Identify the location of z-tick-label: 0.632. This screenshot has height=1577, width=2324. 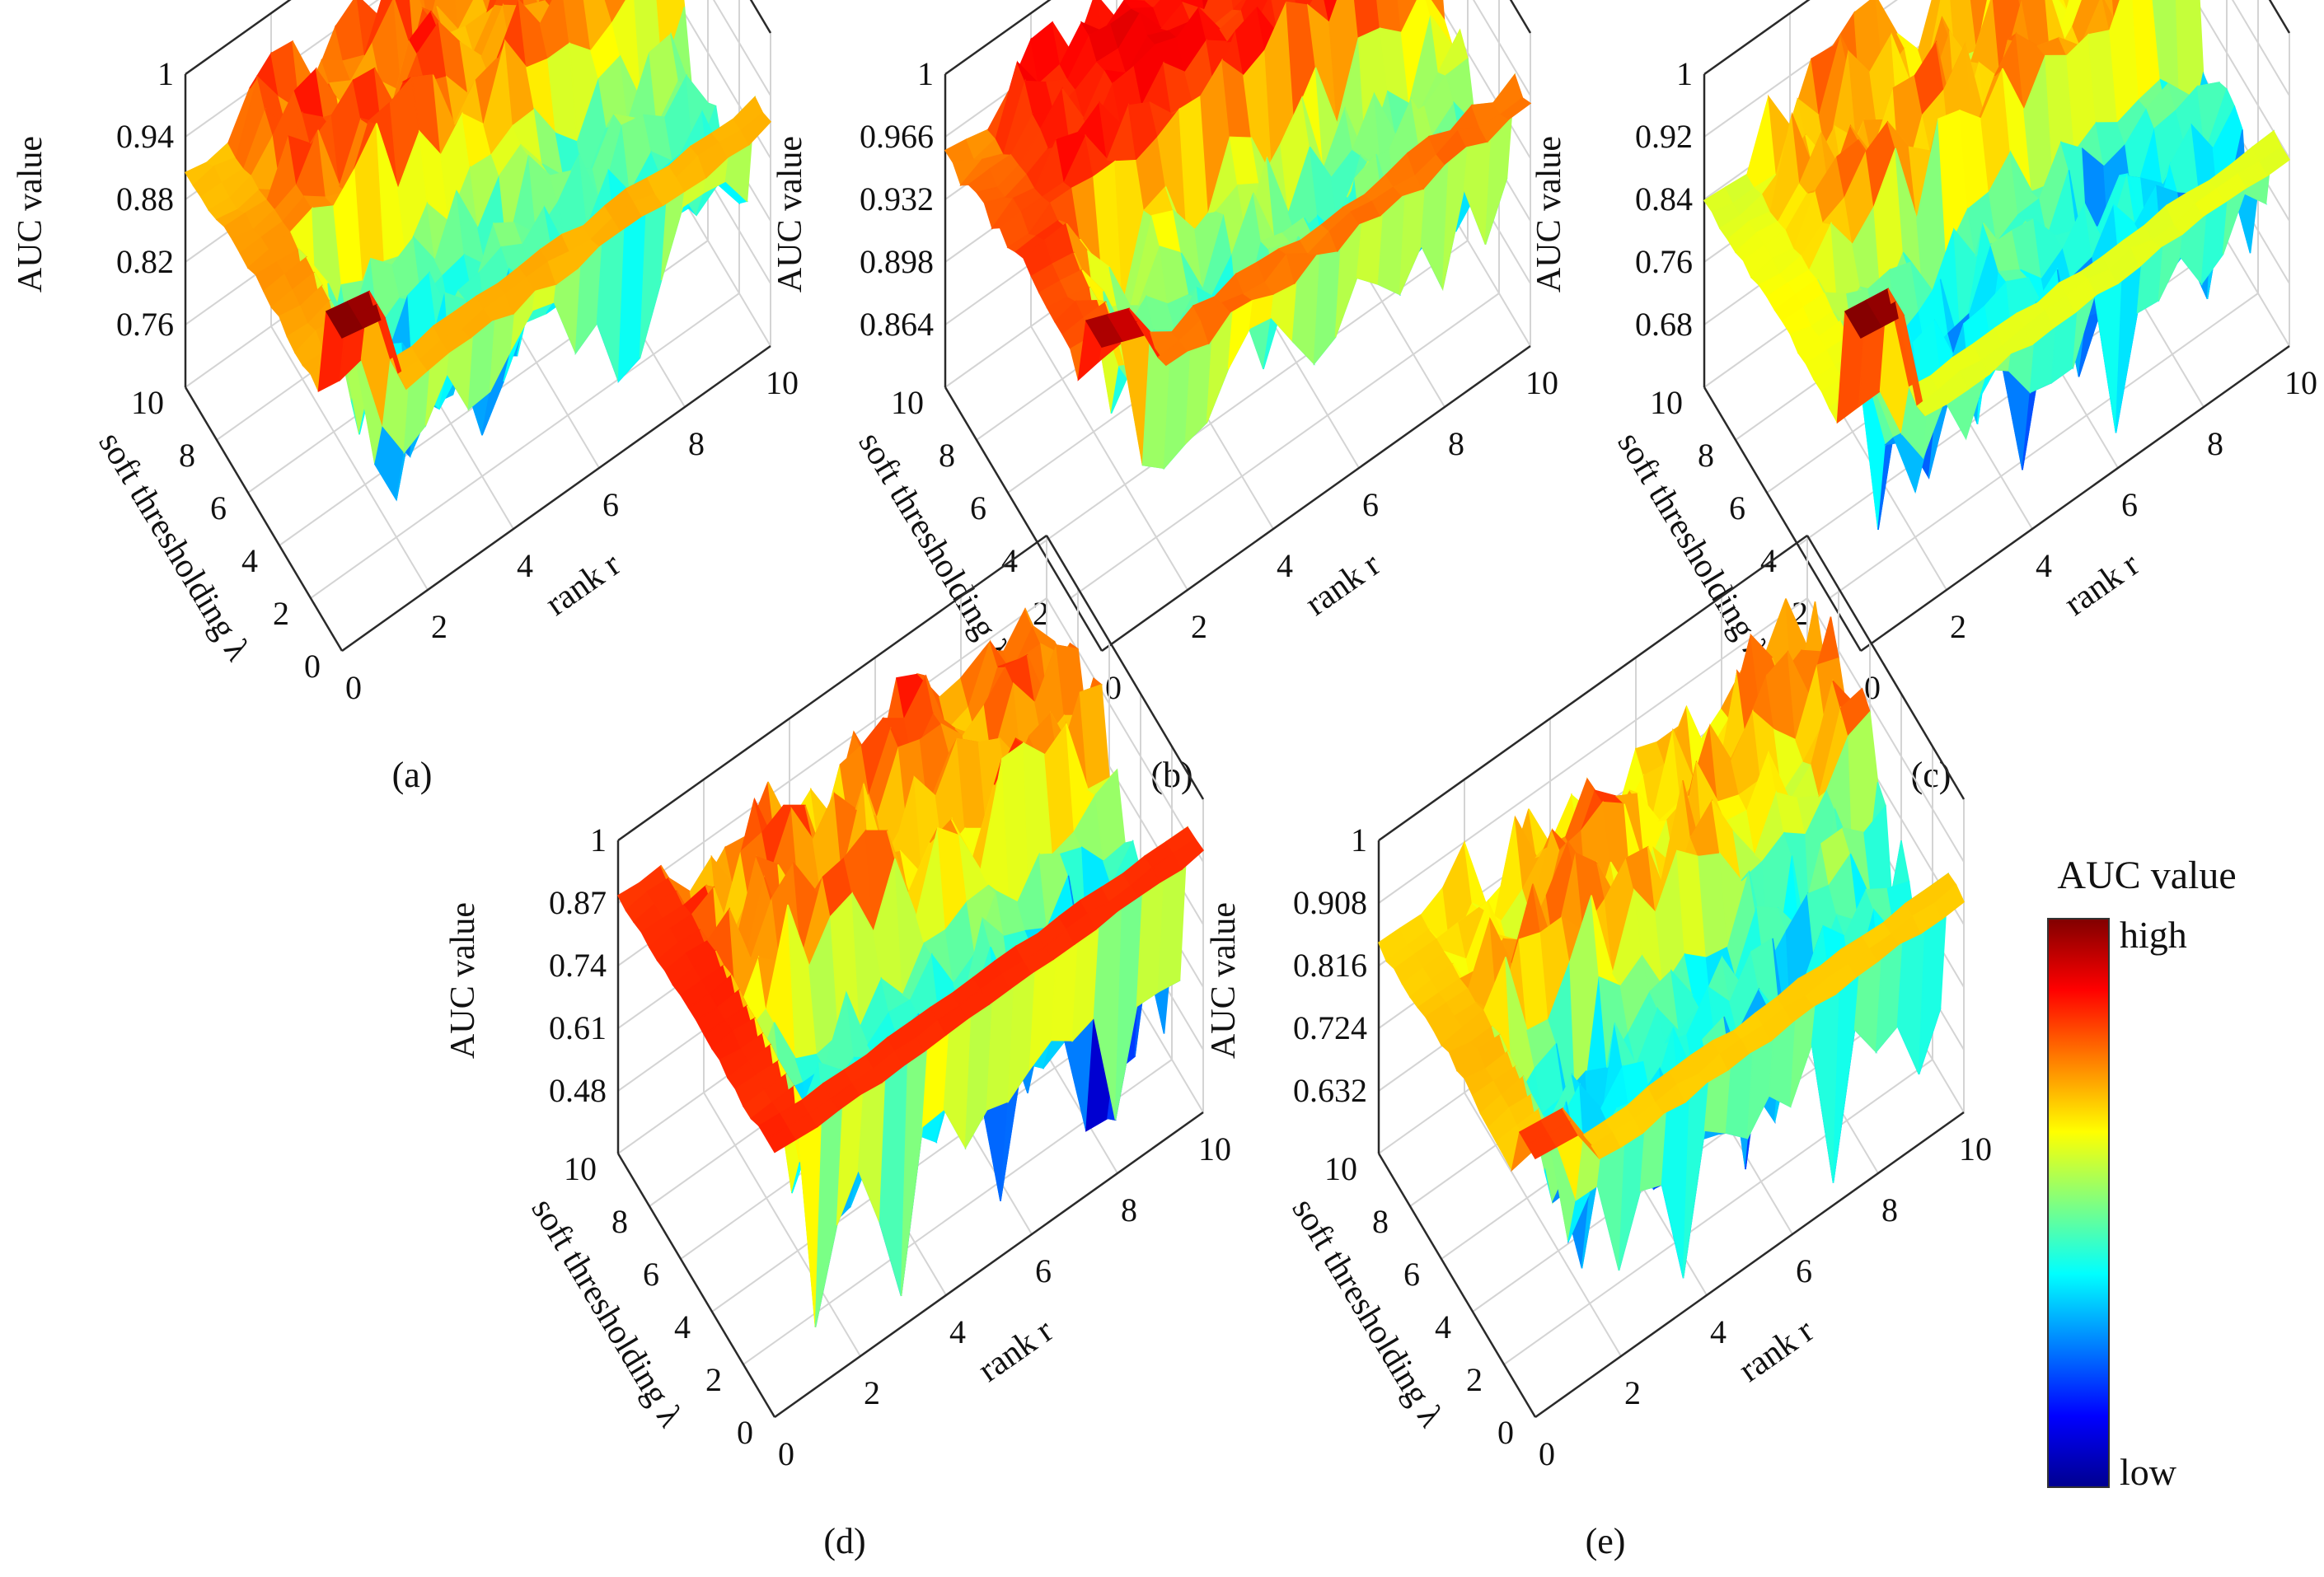
(1330, 1090).